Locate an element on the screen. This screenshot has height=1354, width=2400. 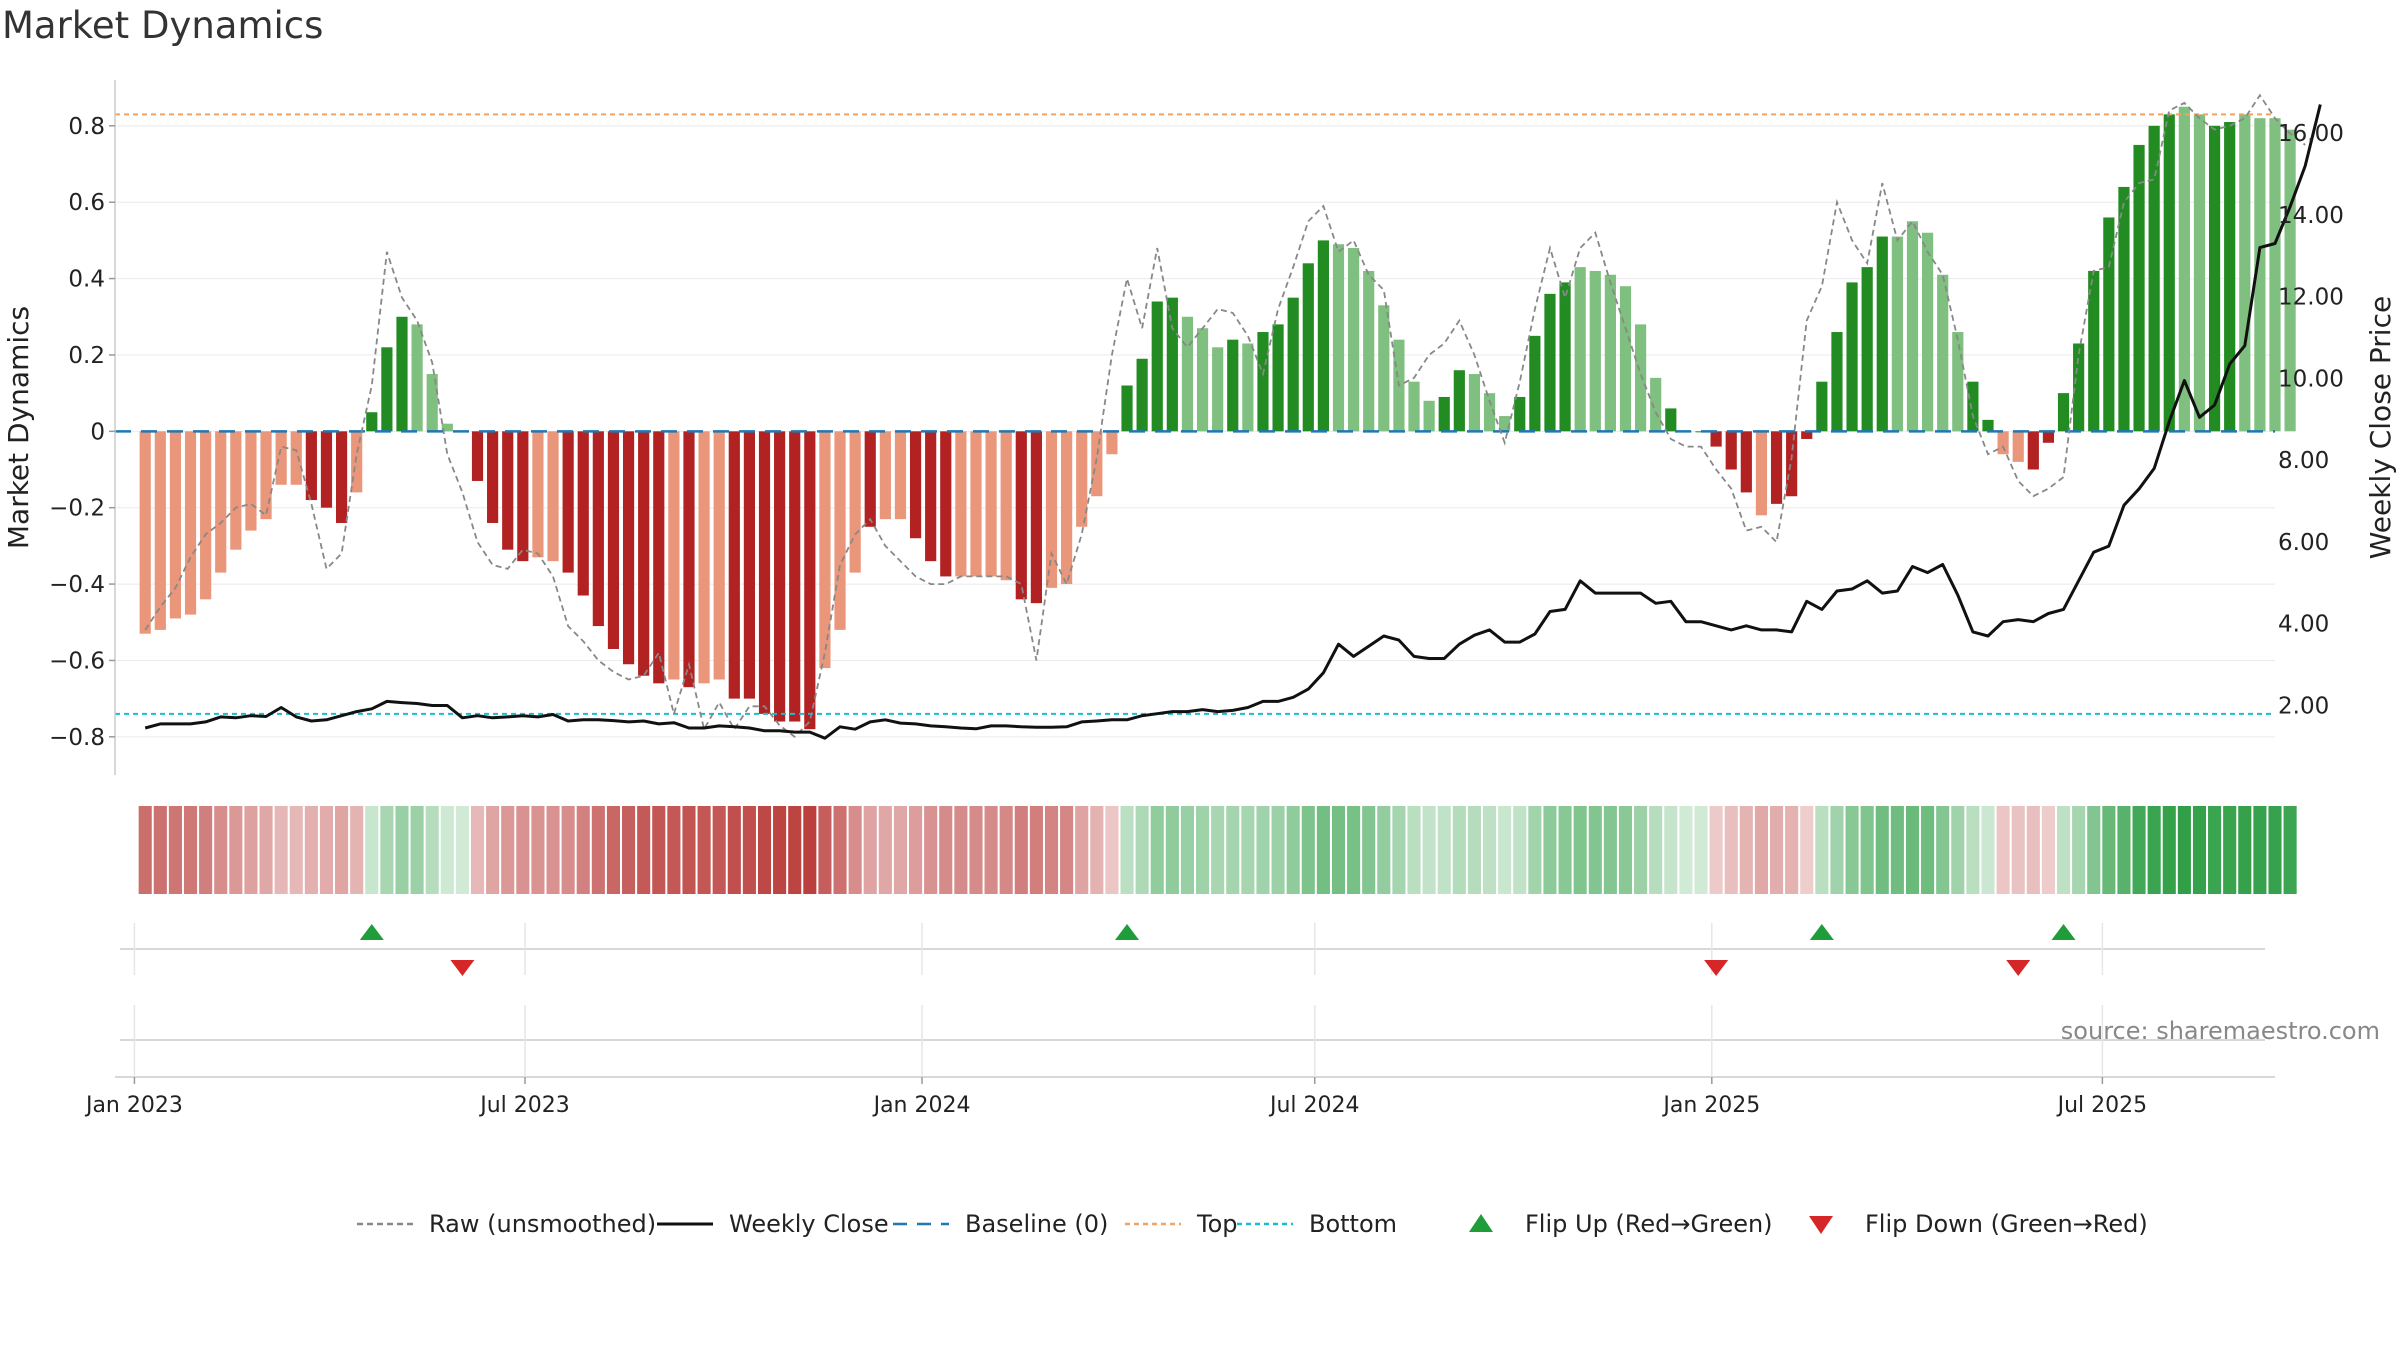
flip-panel is located at coordinates (1192, 949).